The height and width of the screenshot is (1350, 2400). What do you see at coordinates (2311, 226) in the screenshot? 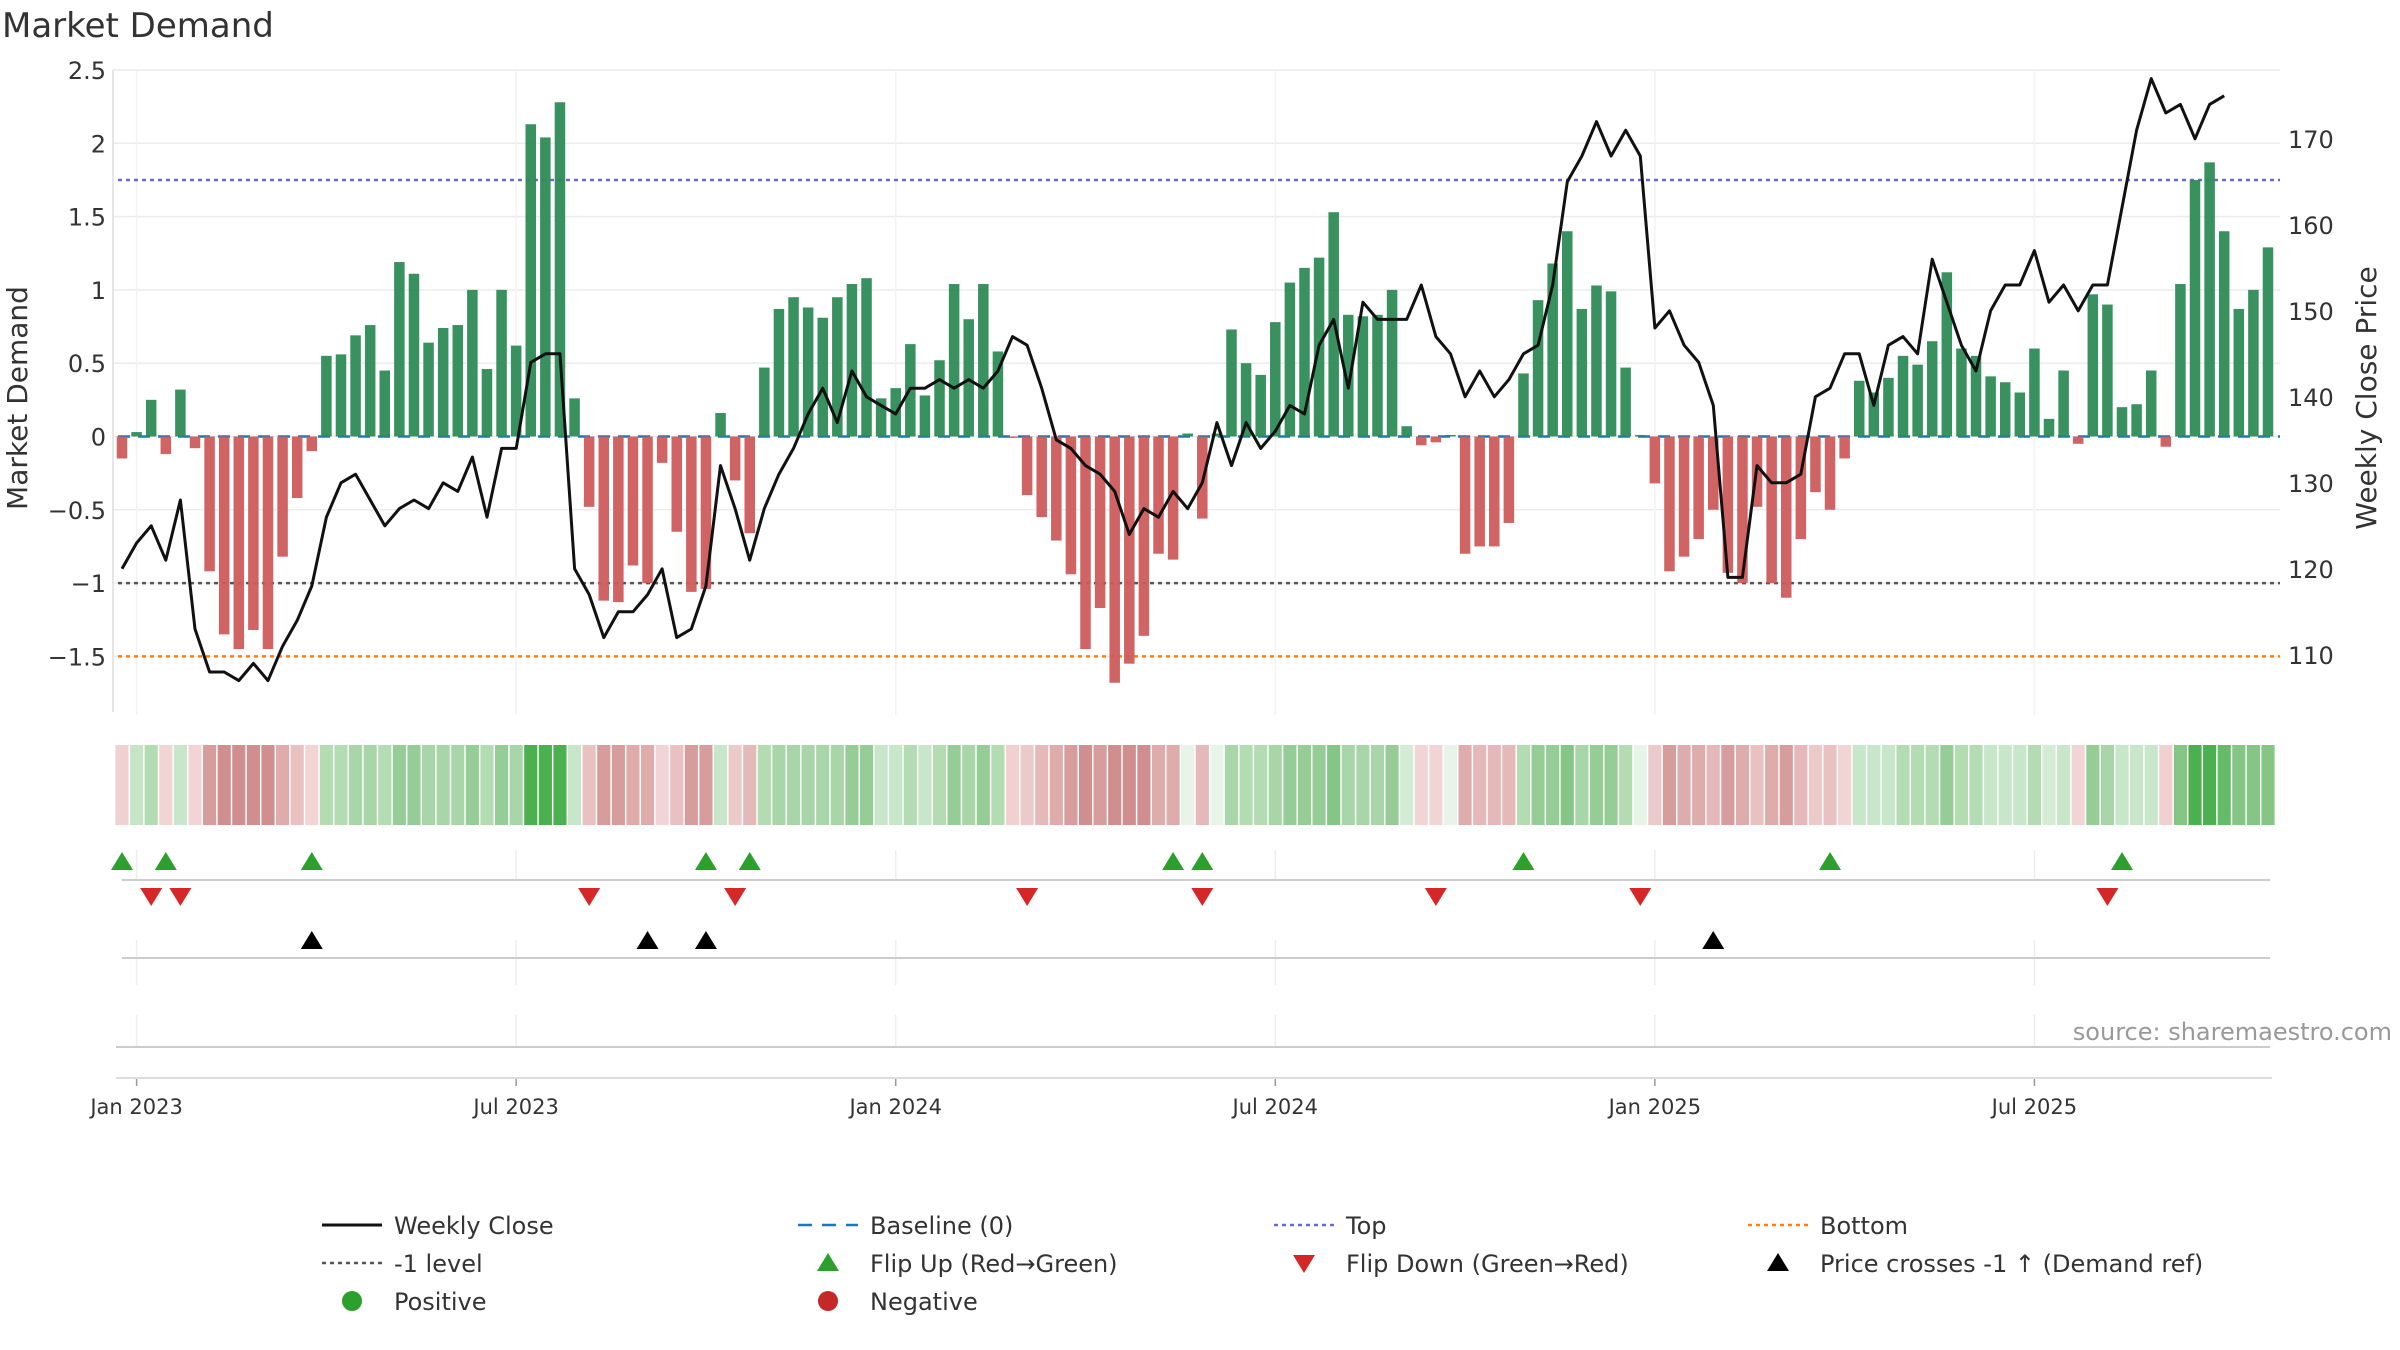
I see `y2-tick-label: 160` at bounding box center [2311, 226].